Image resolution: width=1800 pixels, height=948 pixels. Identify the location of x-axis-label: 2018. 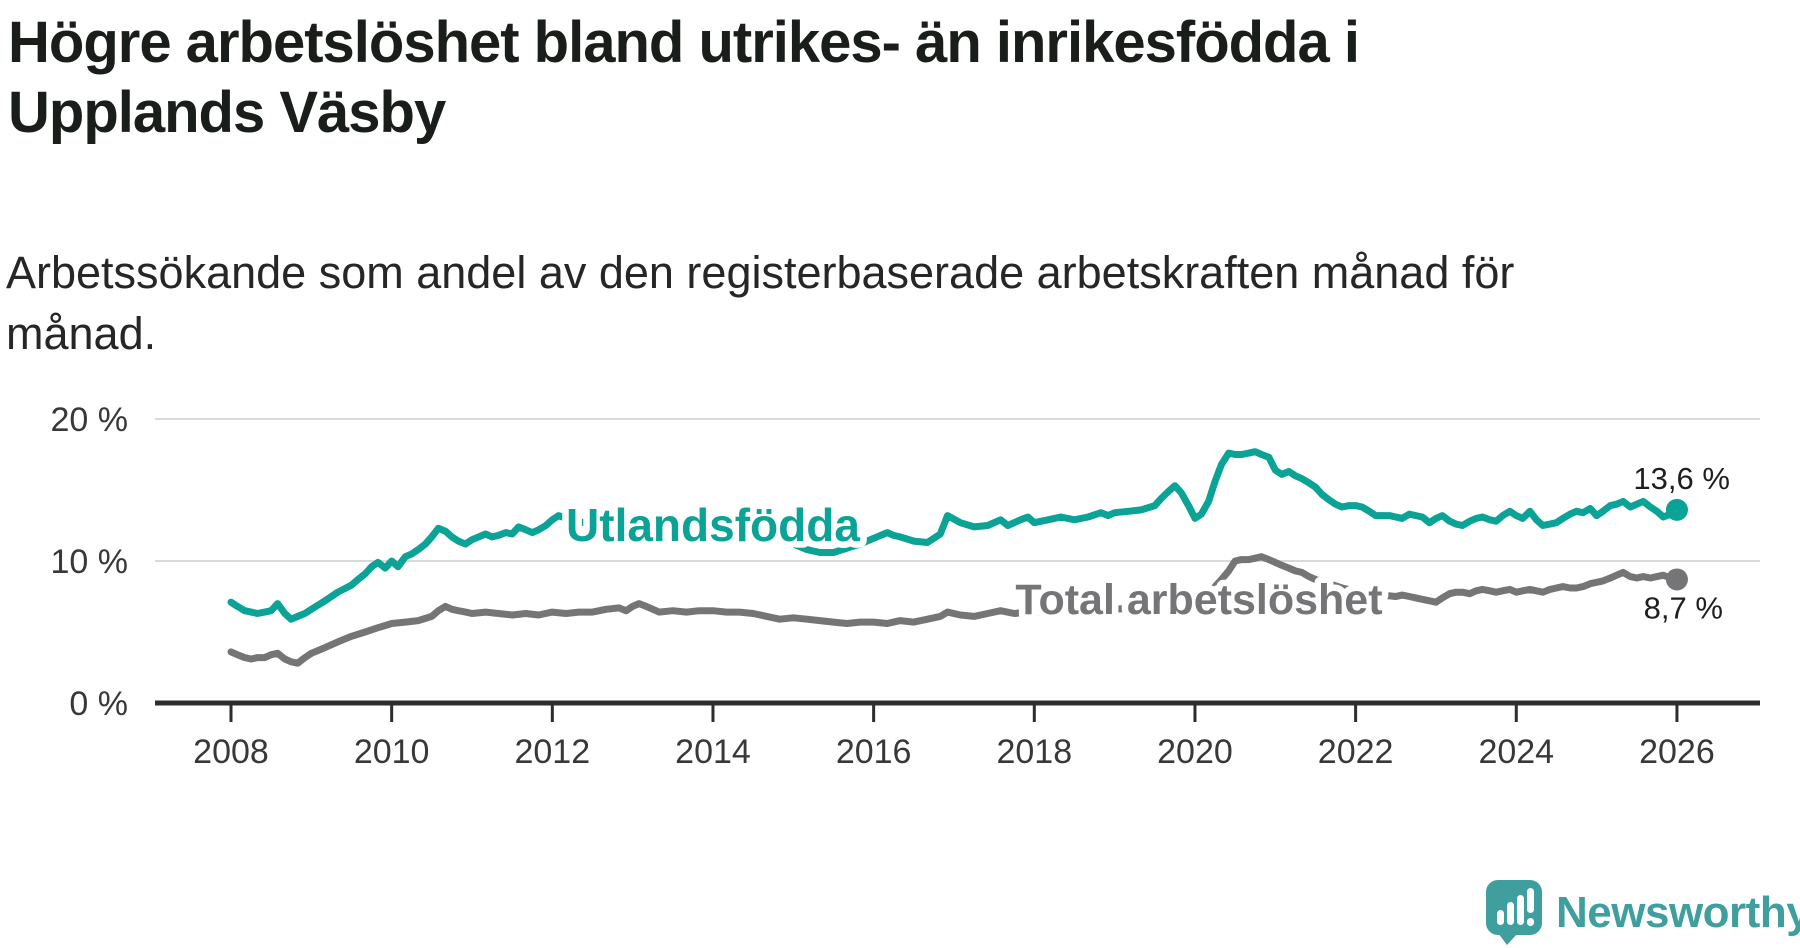
(1034, 752).